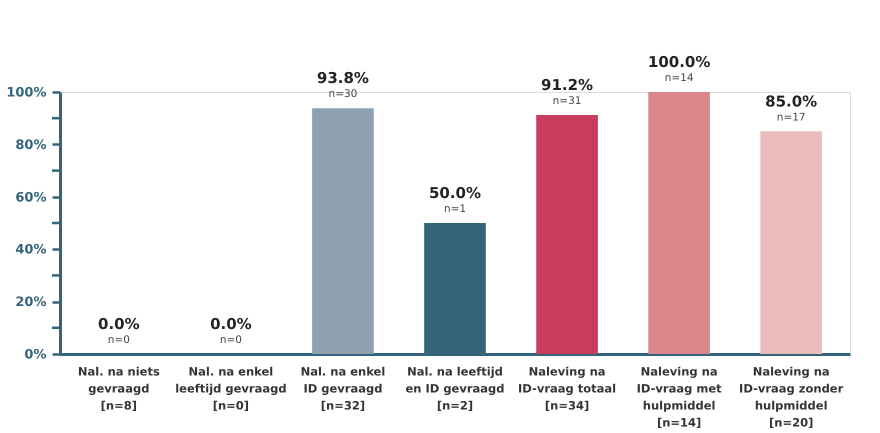 The image size is (880, 433). What do you see at coordinates (791, 108) in the screenshot?
I see `text: 85.0% n=17` at bounding box center [791, 108].